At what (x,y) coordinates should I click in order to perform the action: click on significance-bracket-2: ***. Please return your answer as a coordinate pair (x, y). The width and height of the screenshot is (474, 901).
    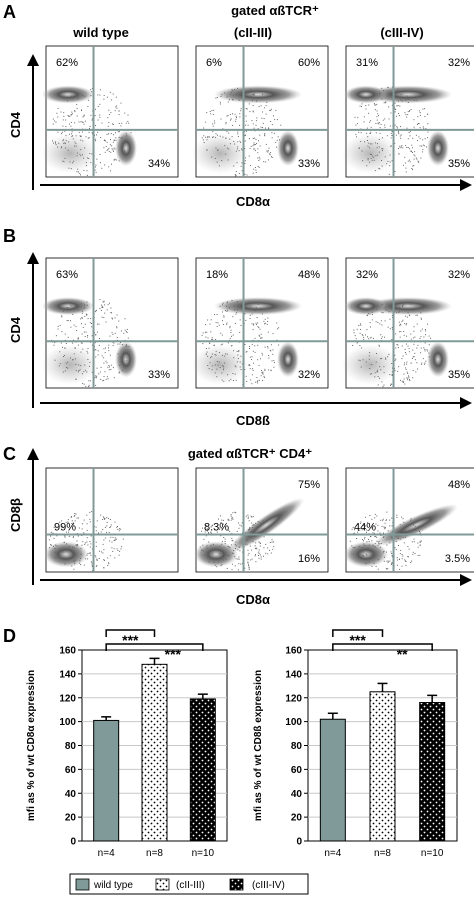
    Looking at the image, I should click on (154, 652).